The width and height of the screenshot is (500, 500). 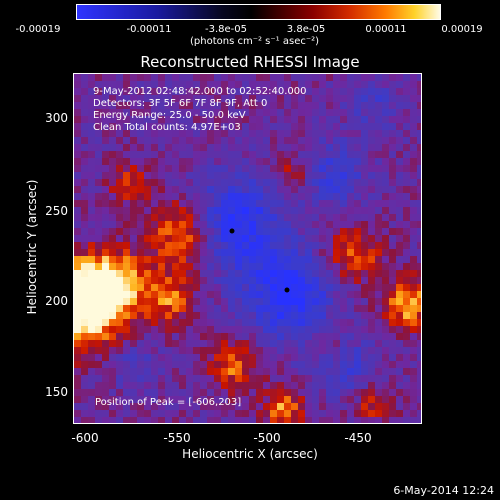 I want to click on x-tick-label: -550, so click(x=177, y=438).